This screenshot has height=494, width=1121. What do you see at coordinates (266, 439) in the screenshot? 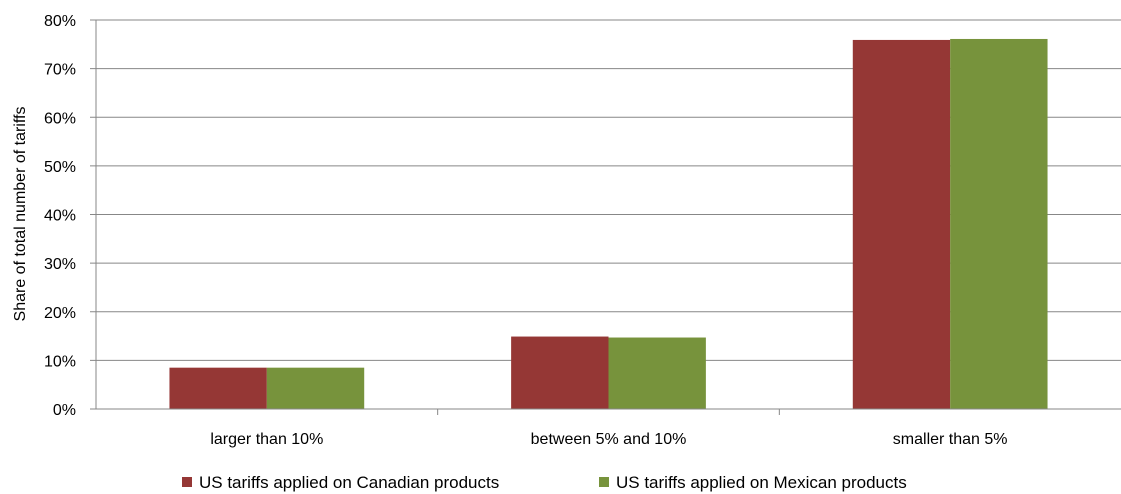
I see `x-tick-label: larger than 10%` at bounding box center [266, 439].